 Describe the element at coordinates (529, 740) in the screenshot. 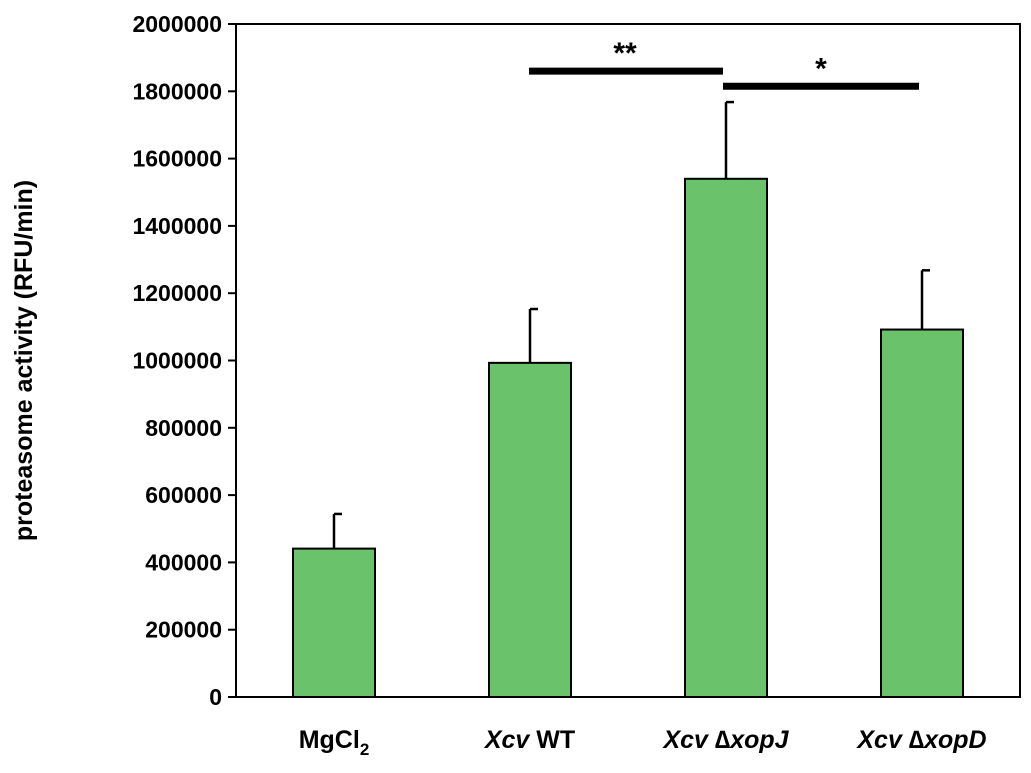

I see `x-tick-label-1: Xcv WT` at that location.